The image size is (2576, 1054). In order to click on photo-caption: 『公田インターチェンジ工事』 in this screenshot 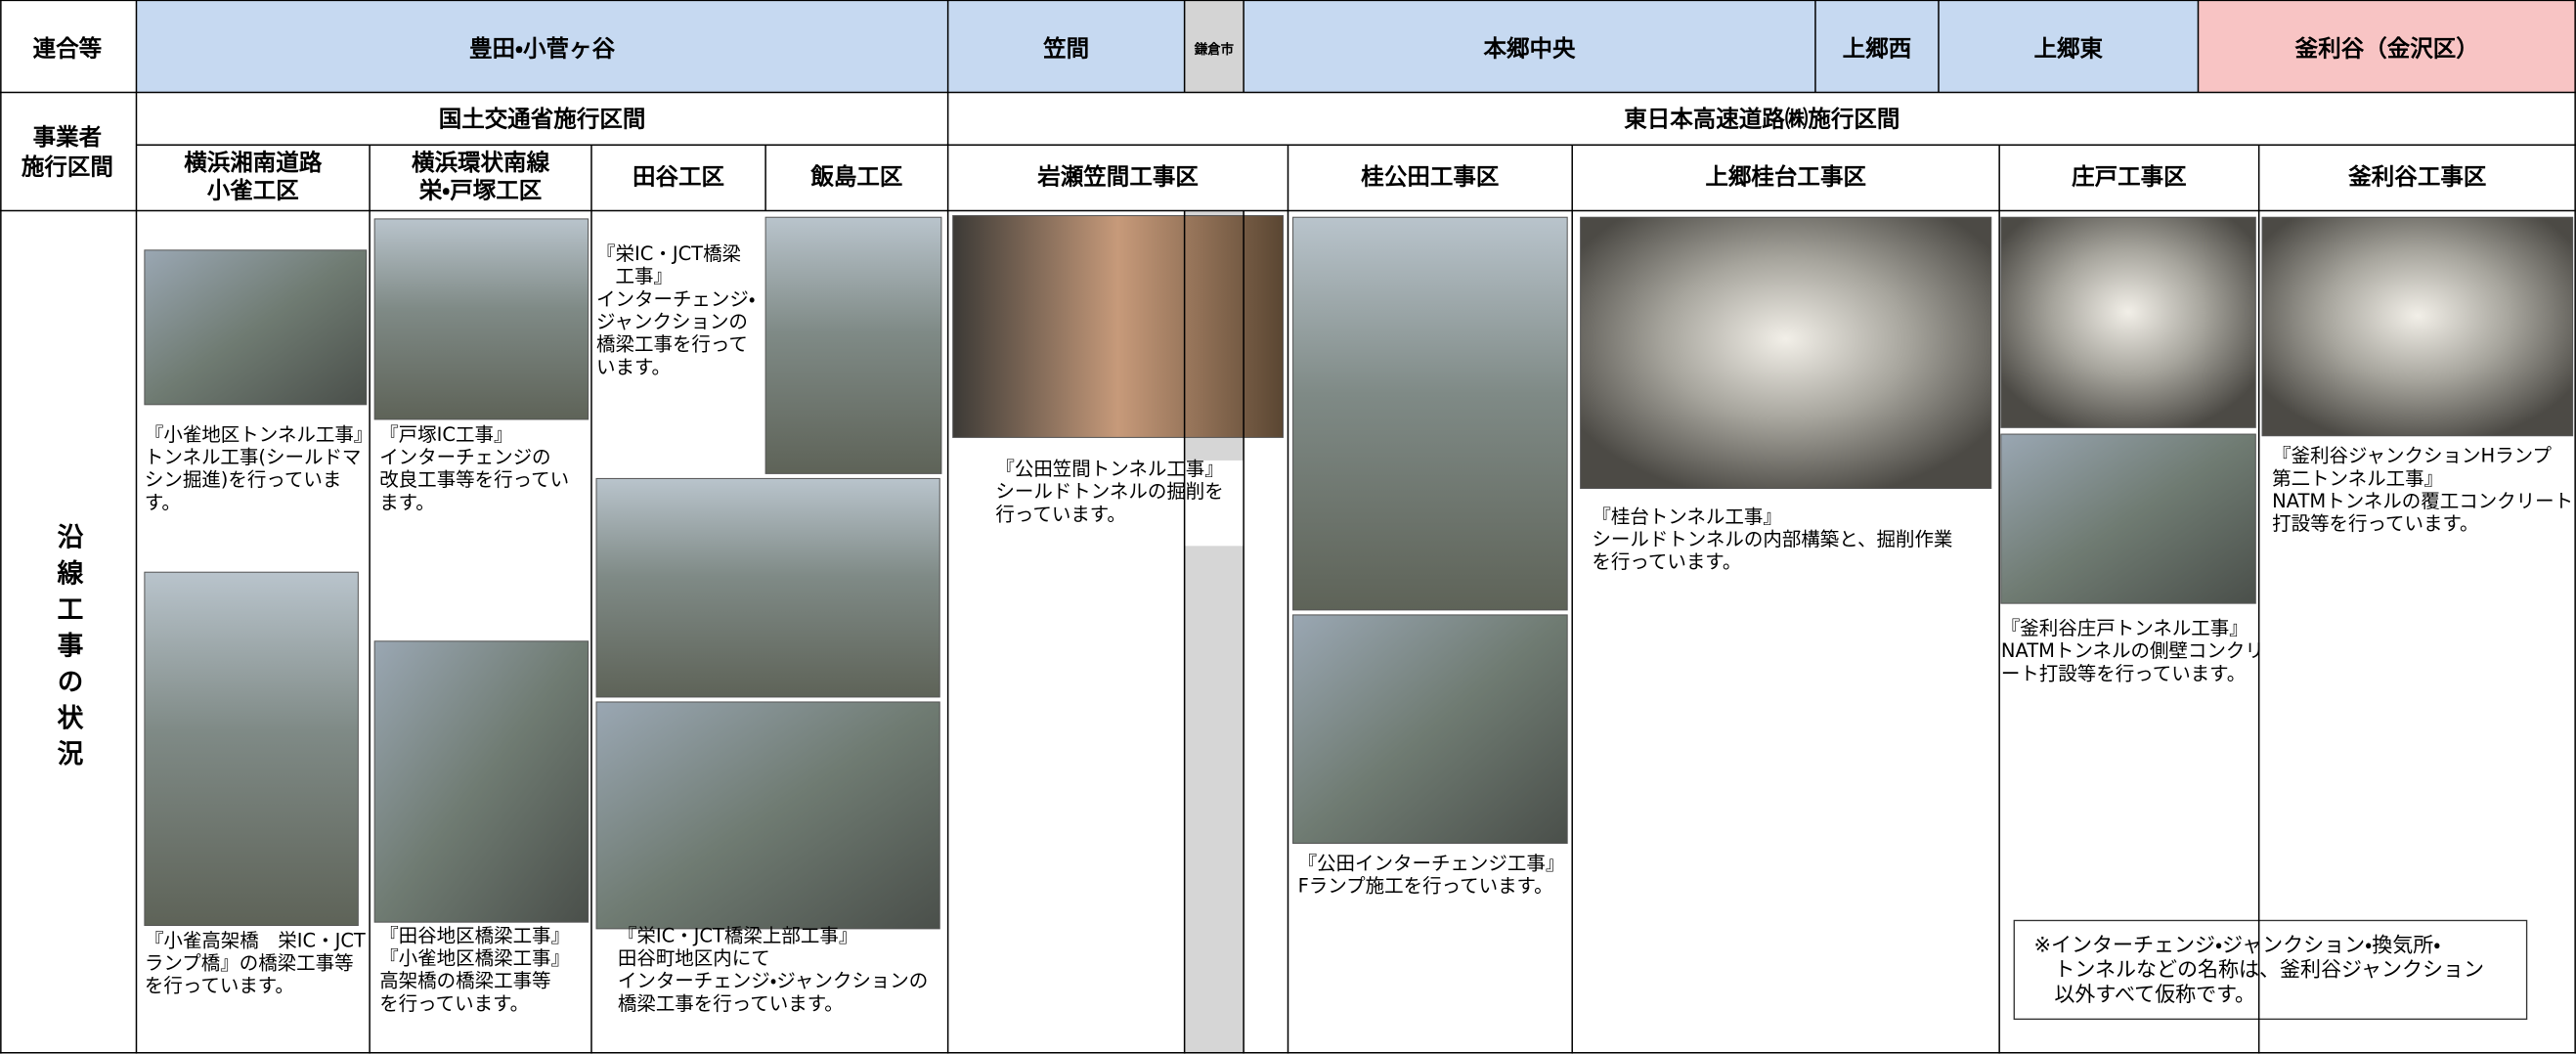, I will do `click(1432, 863)`.